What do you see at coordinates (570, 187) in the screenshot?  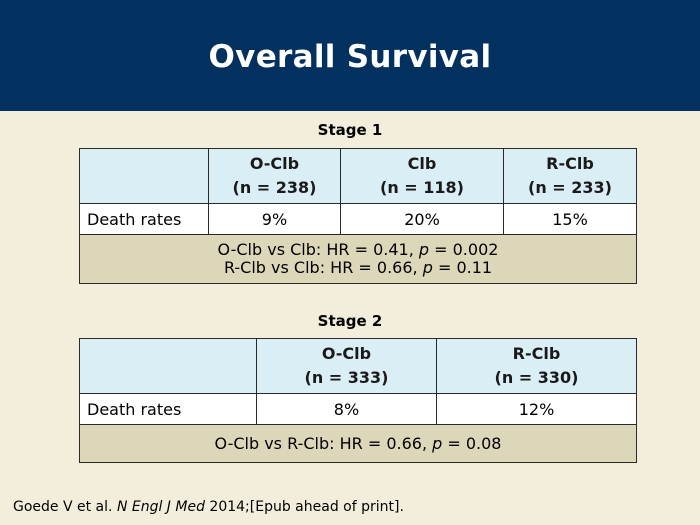 I see `column-n: (n = 233)` at bounding box center [570, 187].